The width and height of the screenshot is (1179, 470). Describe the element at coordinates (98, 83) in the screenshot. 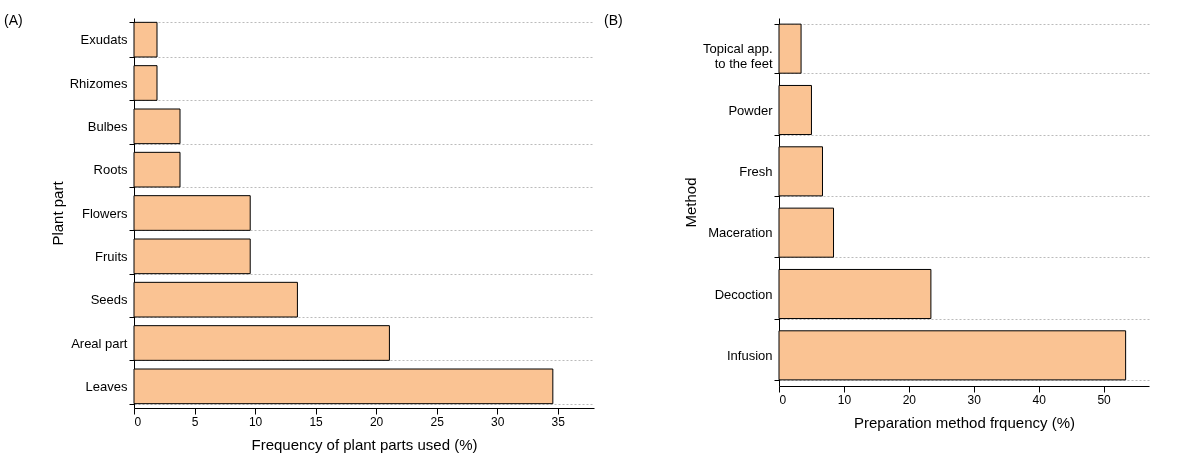

I see `y-tick-label: Rhizomes` at that location.